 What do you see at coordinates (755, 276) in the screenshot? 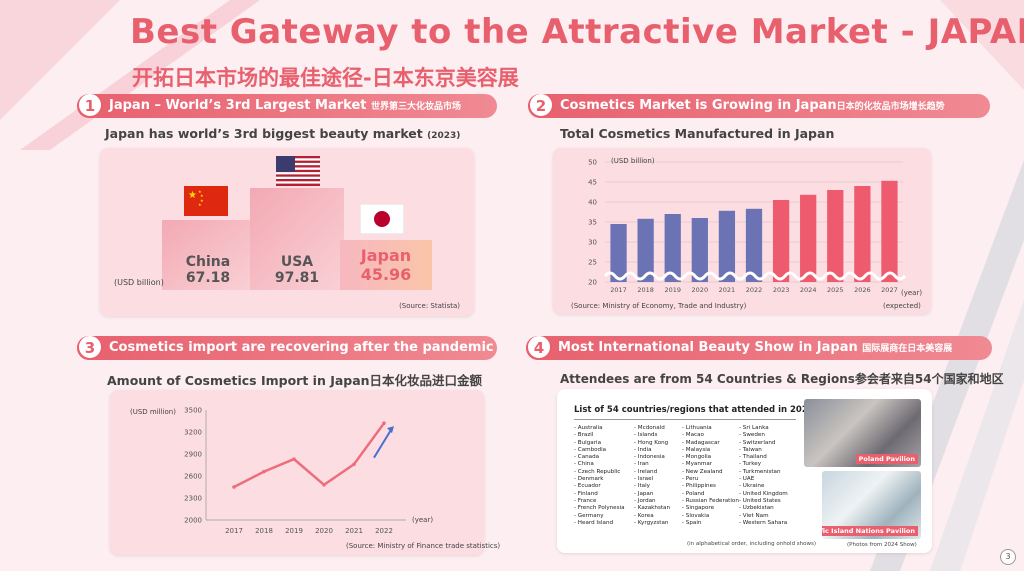
I see `bar-wave-decoration` at bounding box center [755, 276].